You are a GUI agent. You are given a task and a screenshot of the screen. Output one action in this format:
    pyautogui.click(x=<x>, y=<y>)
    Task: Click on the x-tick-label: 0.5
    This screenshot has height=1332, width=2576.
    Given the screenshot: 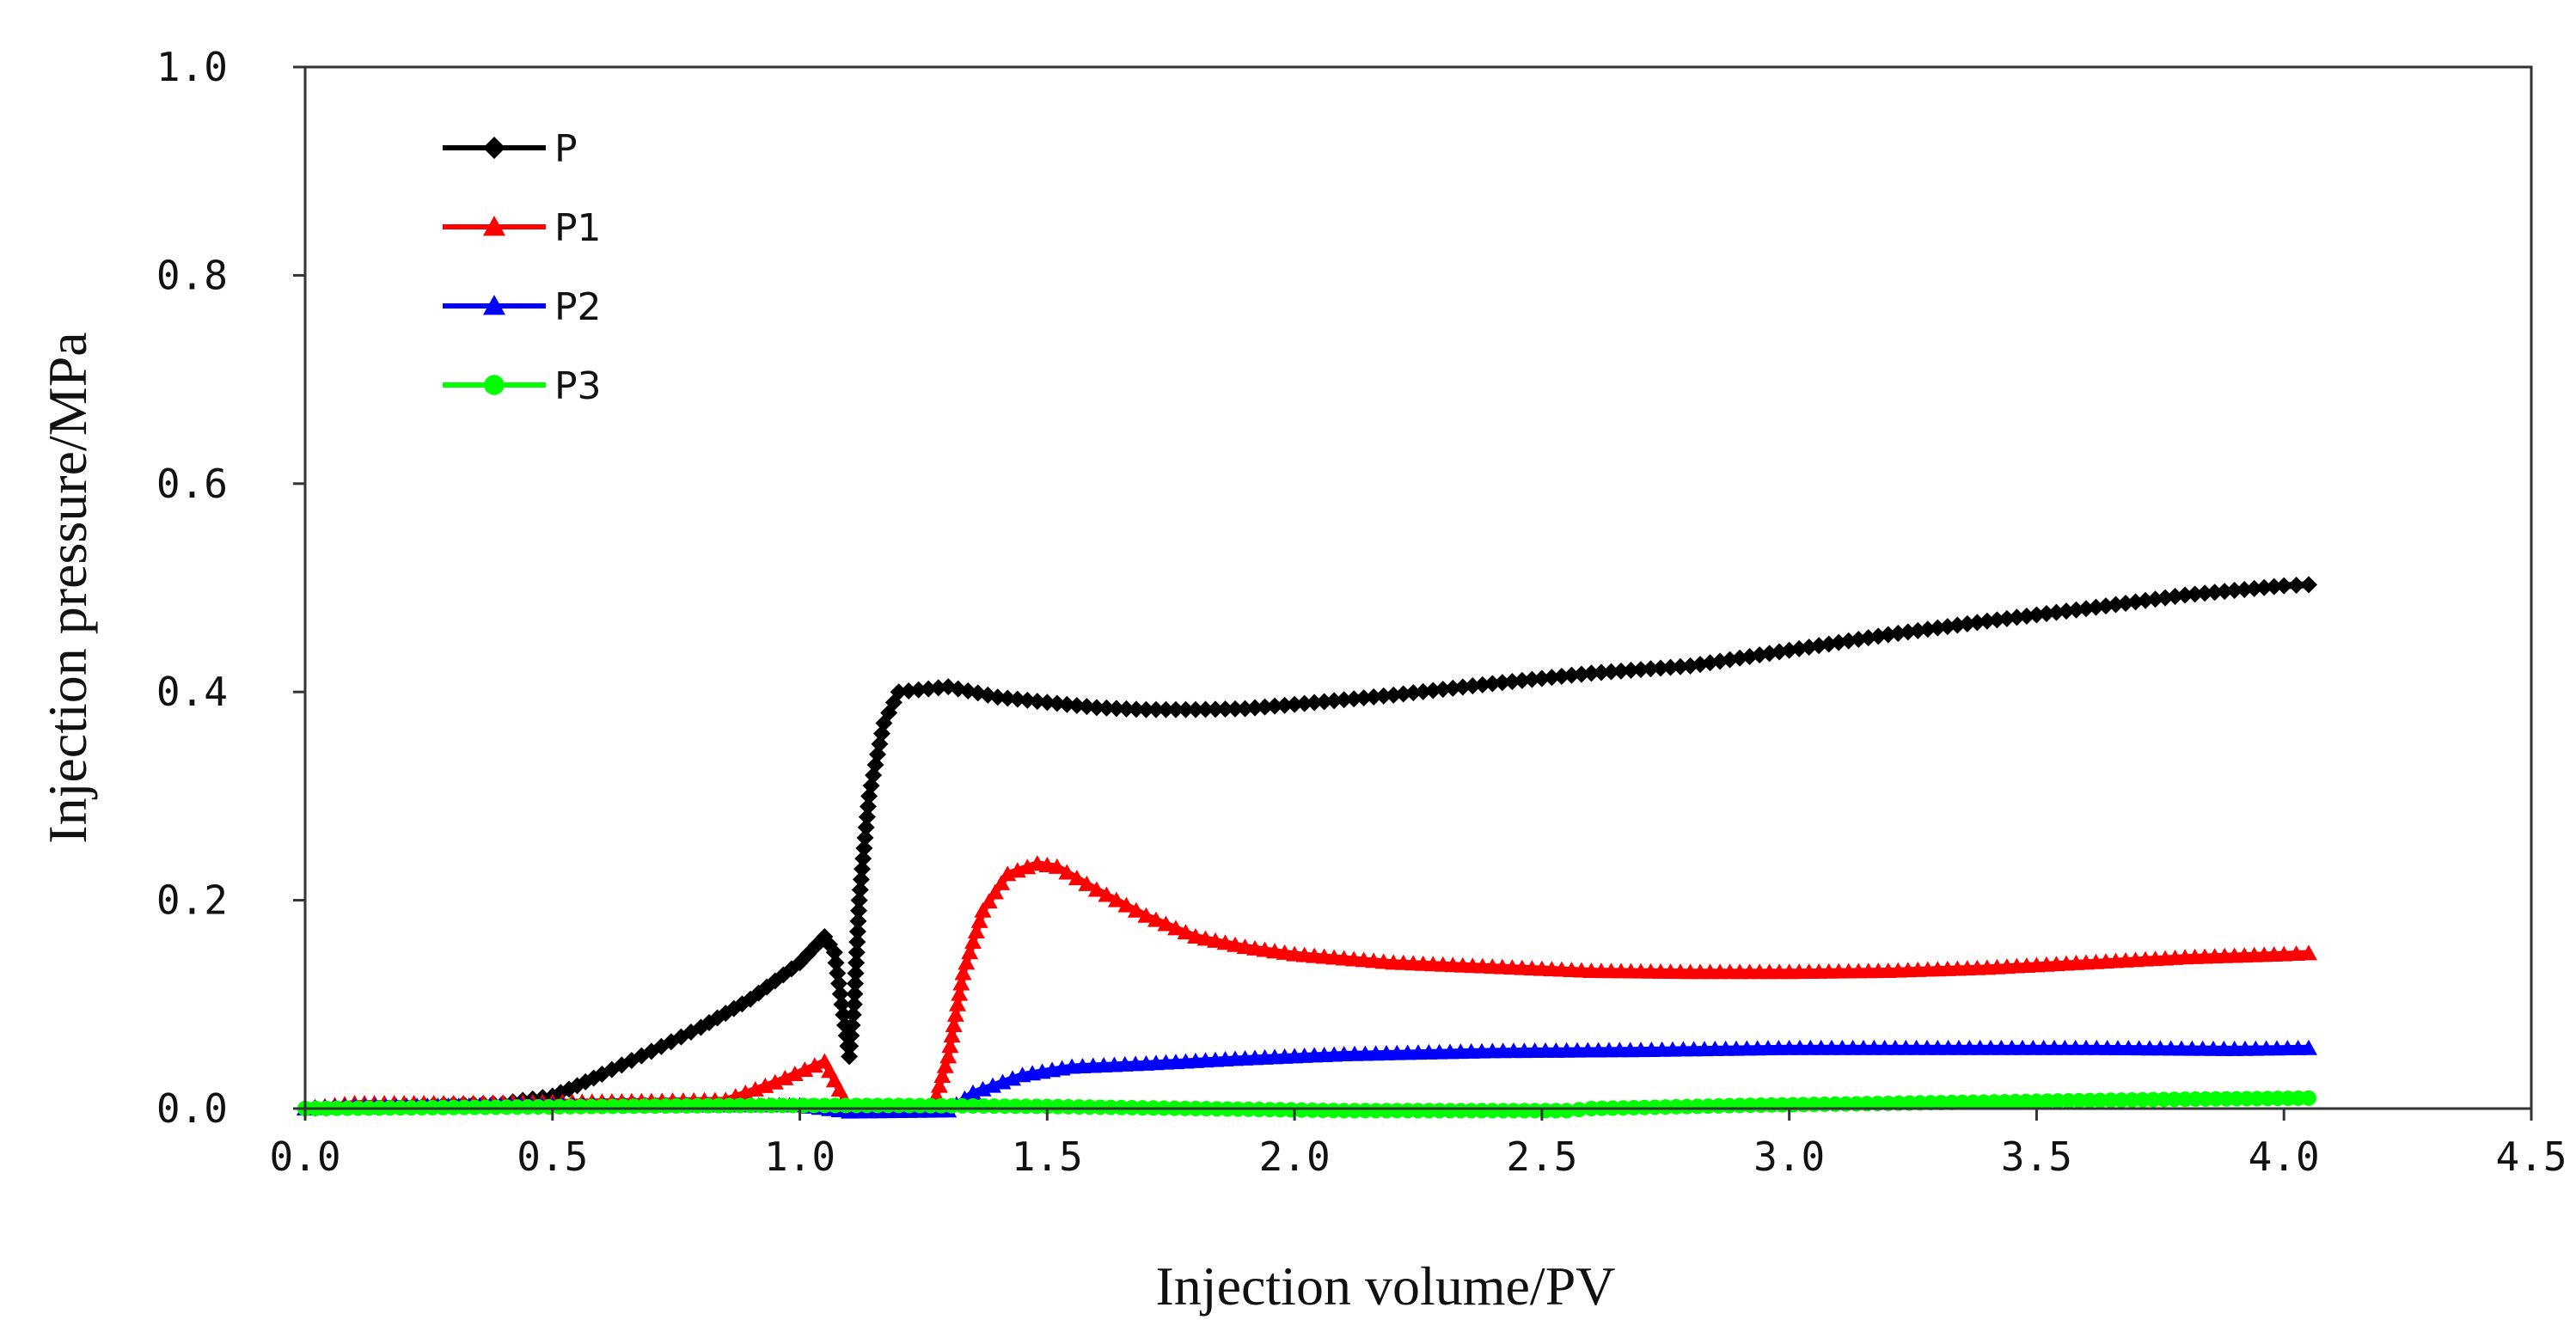 What is the action you would take?
    pyautogui.click(x=552, y=1156)
    